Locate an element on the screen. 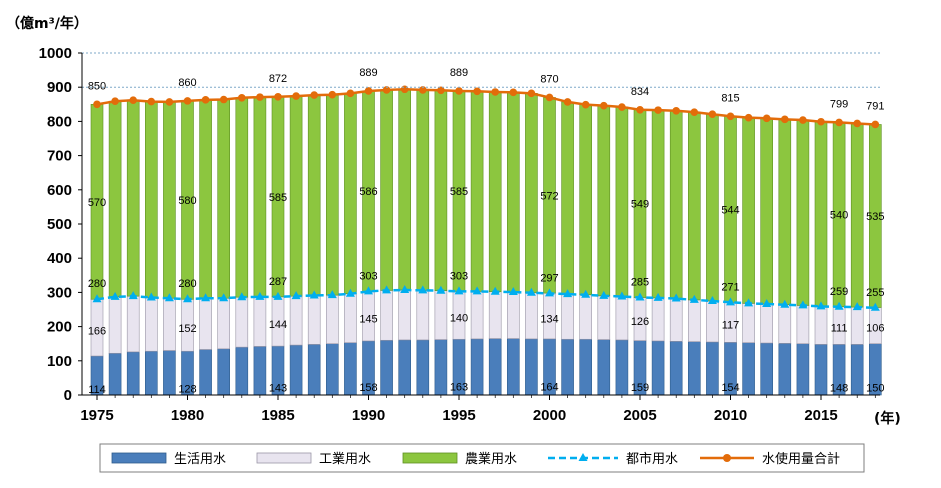 This screenshot has width=941, height=488. y-tick-label: 700 is located at coordinates (59, 156).